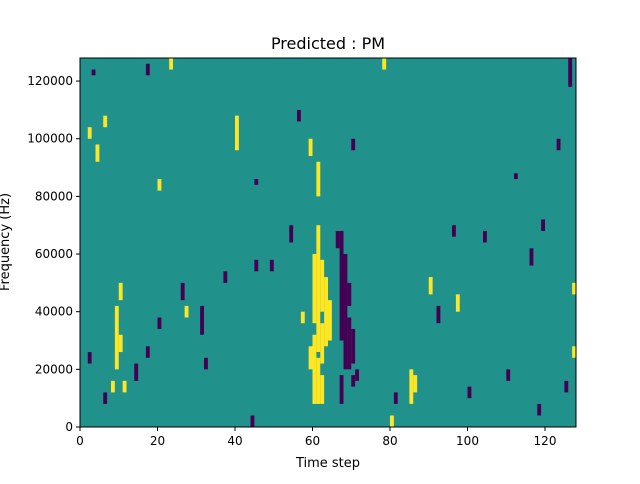 This screenshot has height=484, width=640. Describe the element at coordinates (234, 441) in the screenshot. I see `x-tick-label: 40` at that location.